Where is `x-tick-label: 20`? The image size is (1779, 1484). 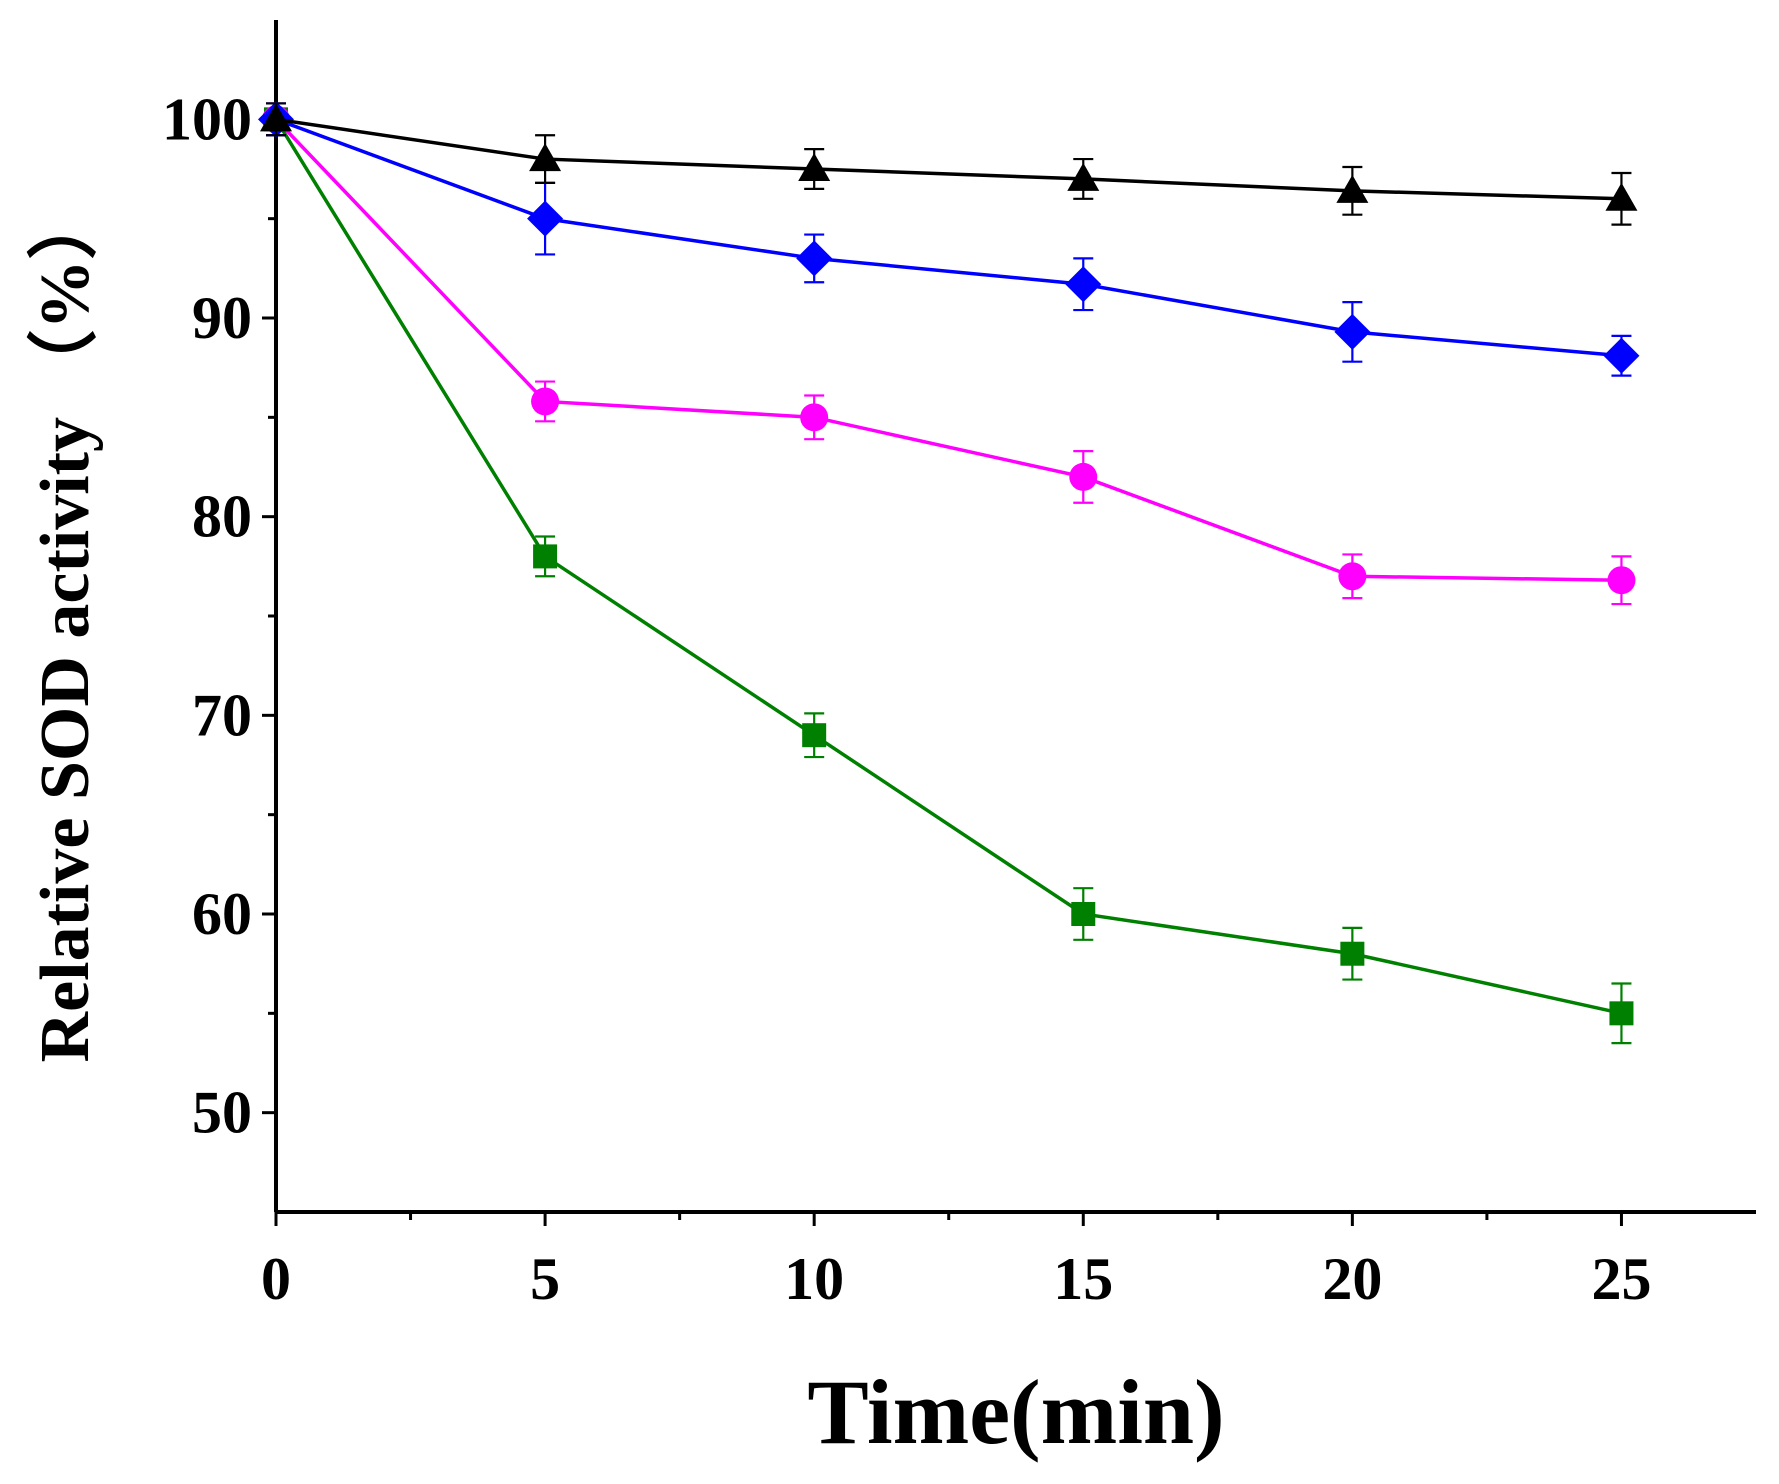
x-tick-label: 20 is located at coordinates (1352, 1279).